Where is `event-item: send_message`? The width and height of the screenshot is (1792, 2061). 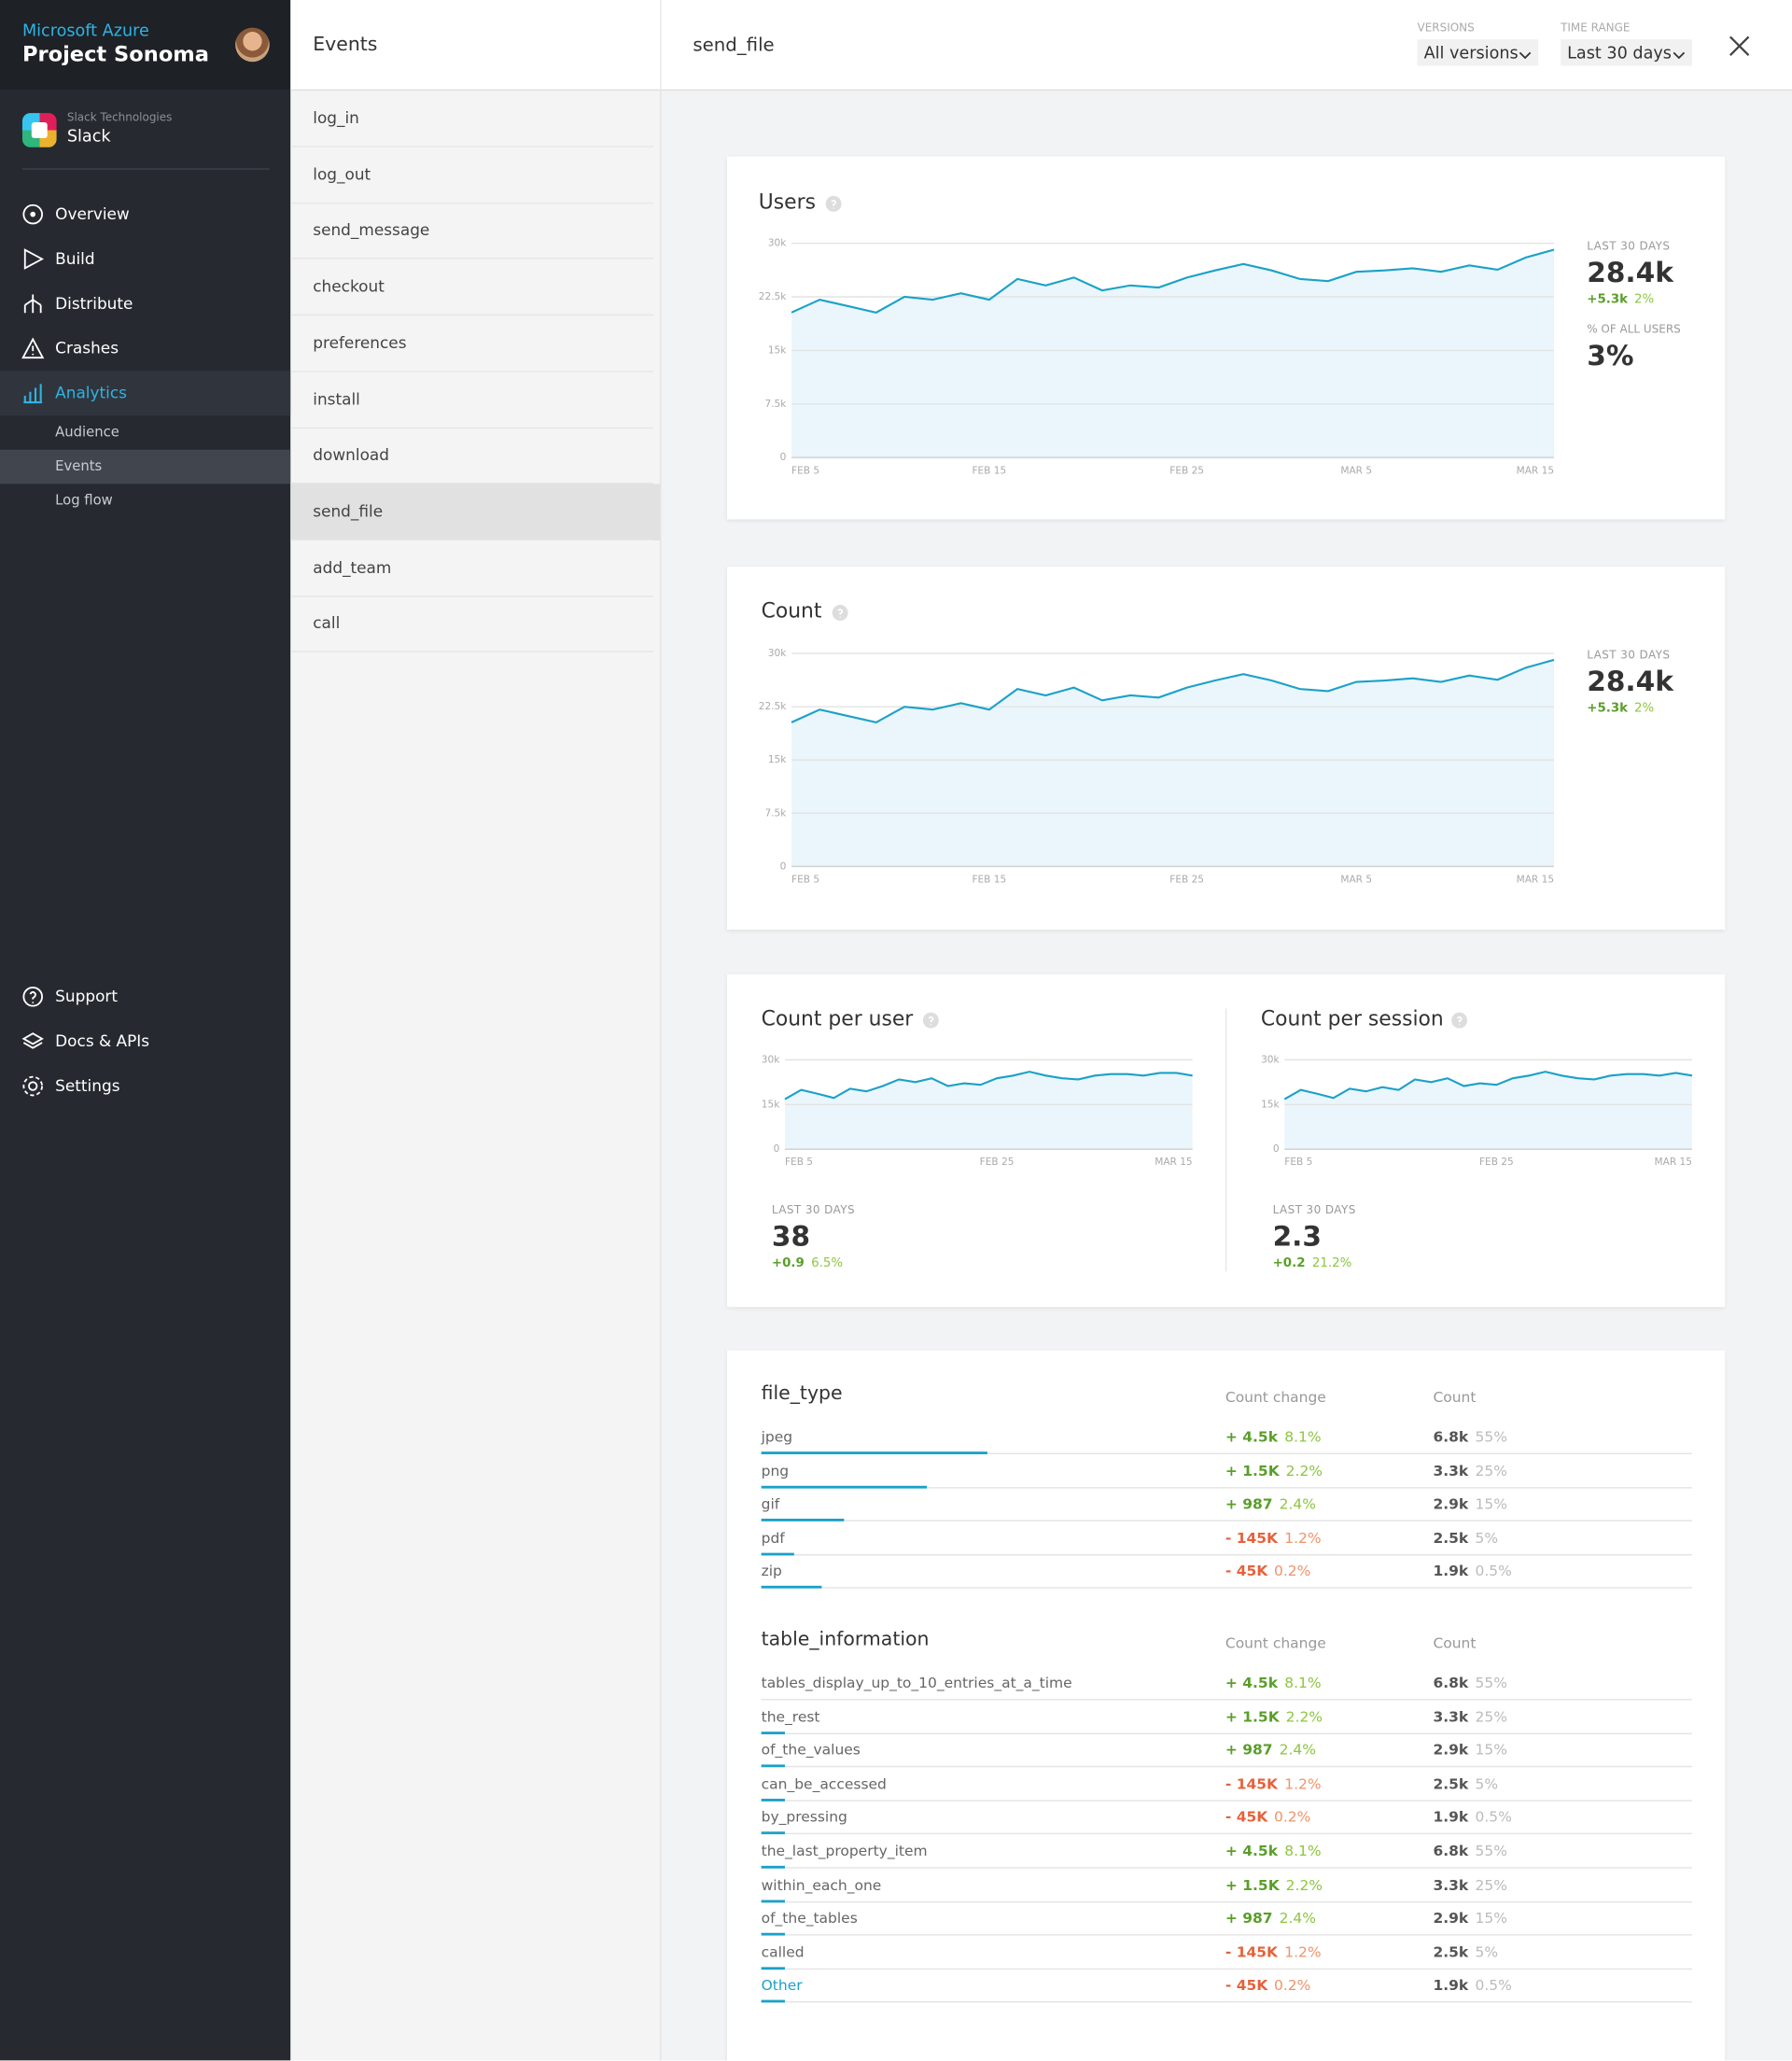
event-item: send_message is located at coordinates (371, 230).